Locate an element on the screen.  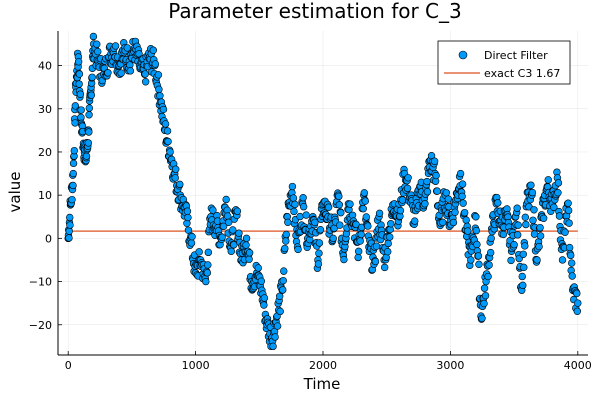
x-axis-label: Time is located at coordinates (322, 384).